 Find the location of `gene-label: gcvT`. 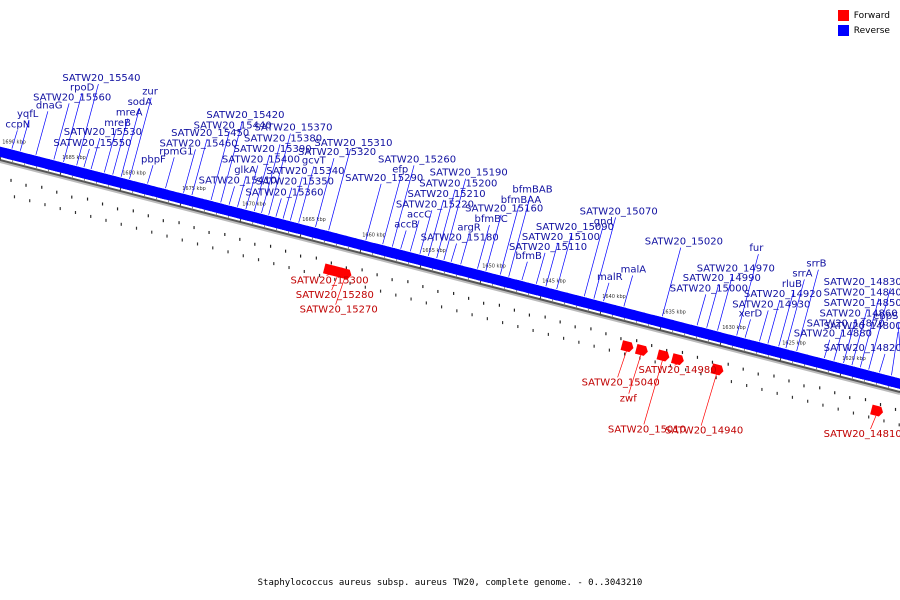

gene-label: gcvT is located at coordinates (314, 161).